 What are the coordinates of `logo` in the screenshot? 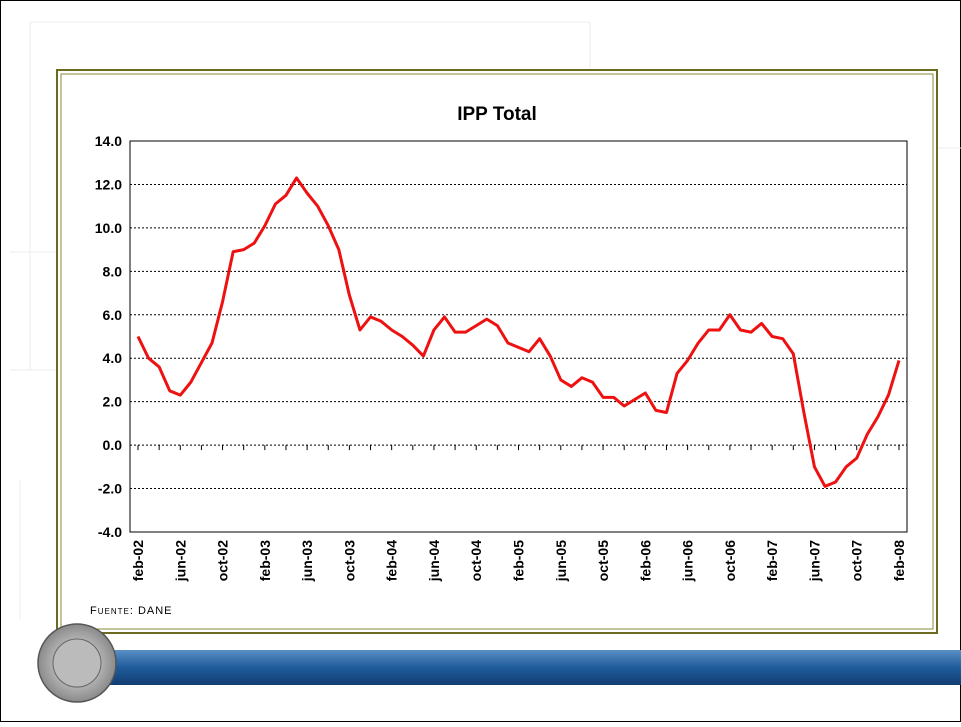 It's located at (77, 663).